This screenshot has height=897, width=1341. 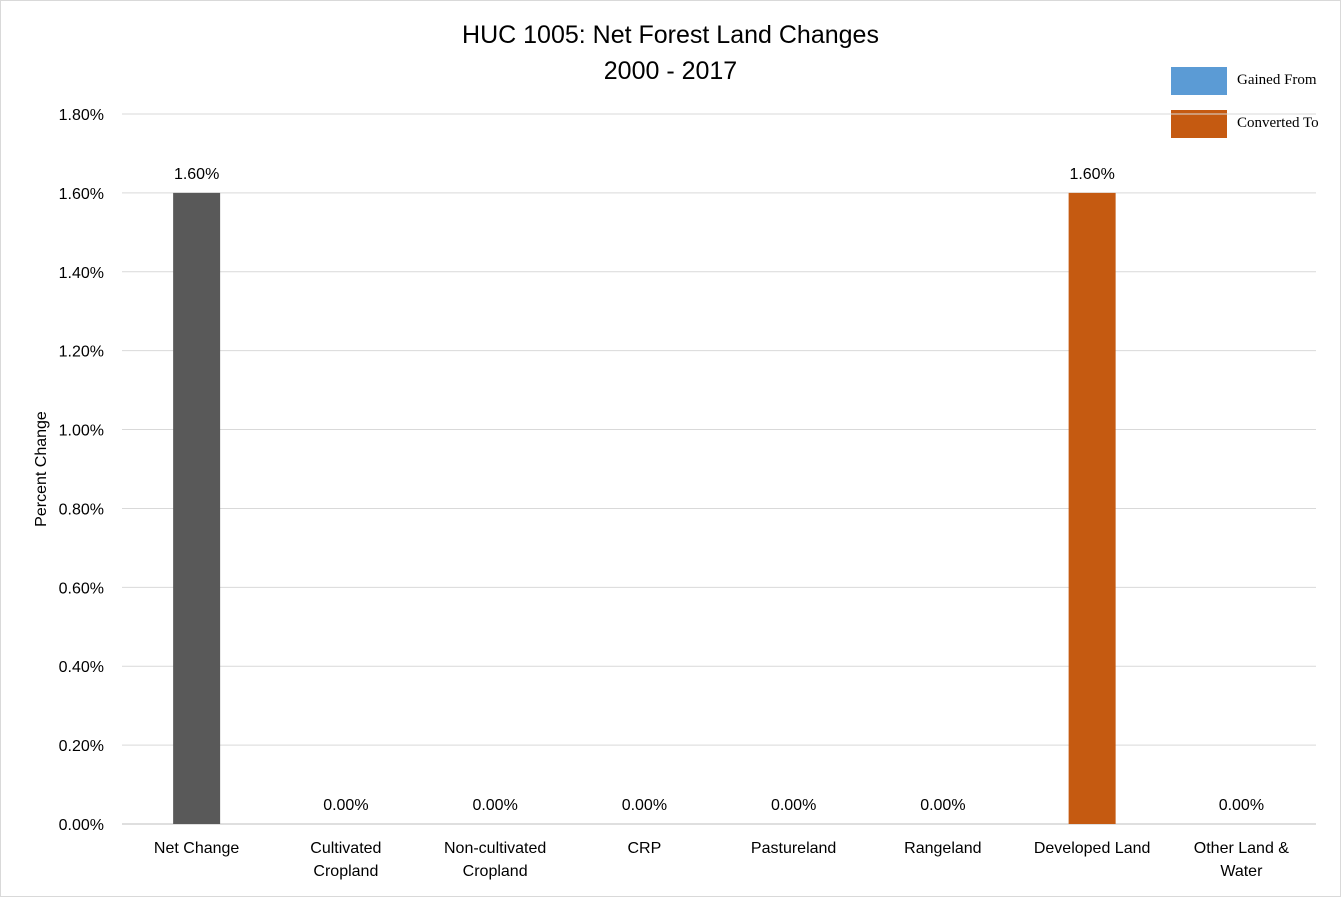 I want to click on x-tick-label: Rangeland, so click(x=943, y=848).